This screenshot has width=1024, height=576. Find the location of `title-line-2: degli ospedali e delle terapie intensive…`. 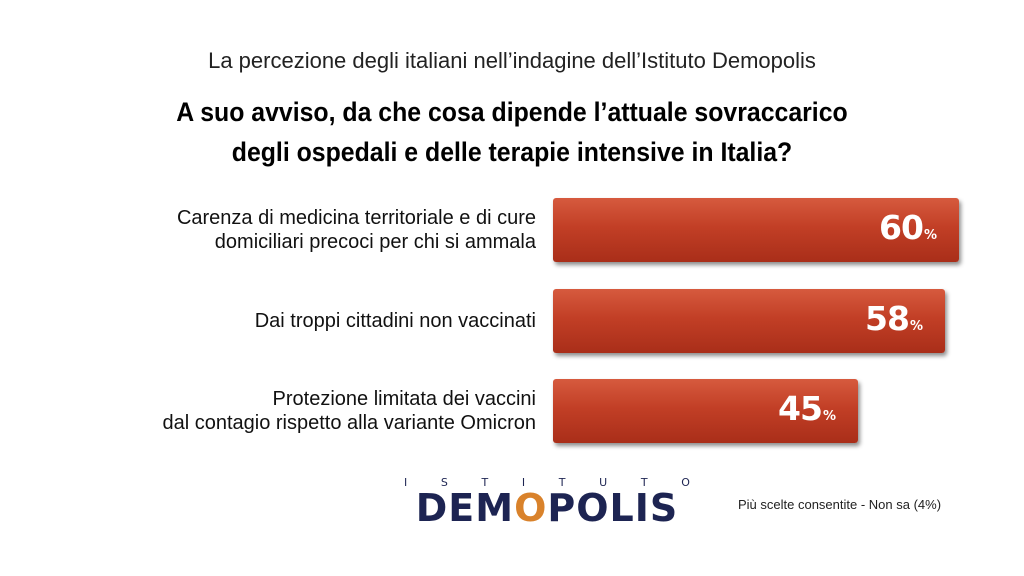

title-line-2: degli ospedali e delle terapie intensive… is located at coordinates (512, 152).